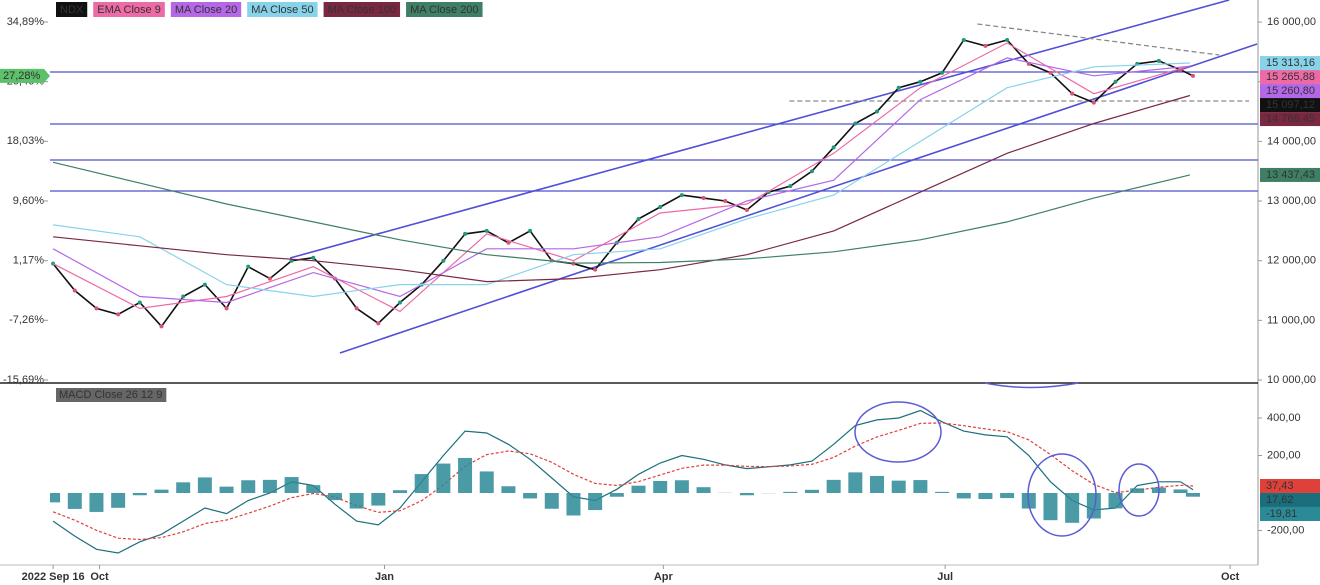 This screenshot has height=585, width=1320. I want to click on y-tick-label: 10 000,00, so click(1291, 380).